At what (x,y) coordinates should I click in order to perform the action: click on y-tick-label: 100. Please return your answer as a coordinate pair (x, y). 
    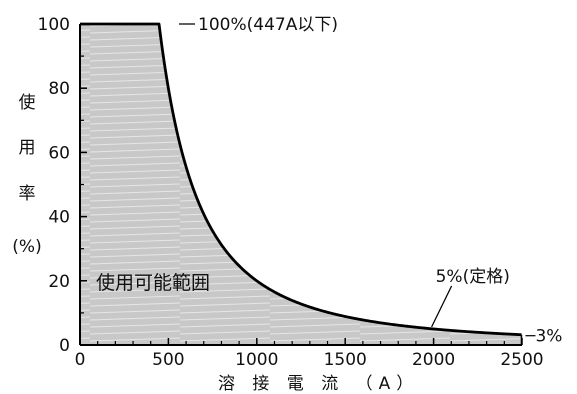
    Looking at the image, I should click on (54, 25).